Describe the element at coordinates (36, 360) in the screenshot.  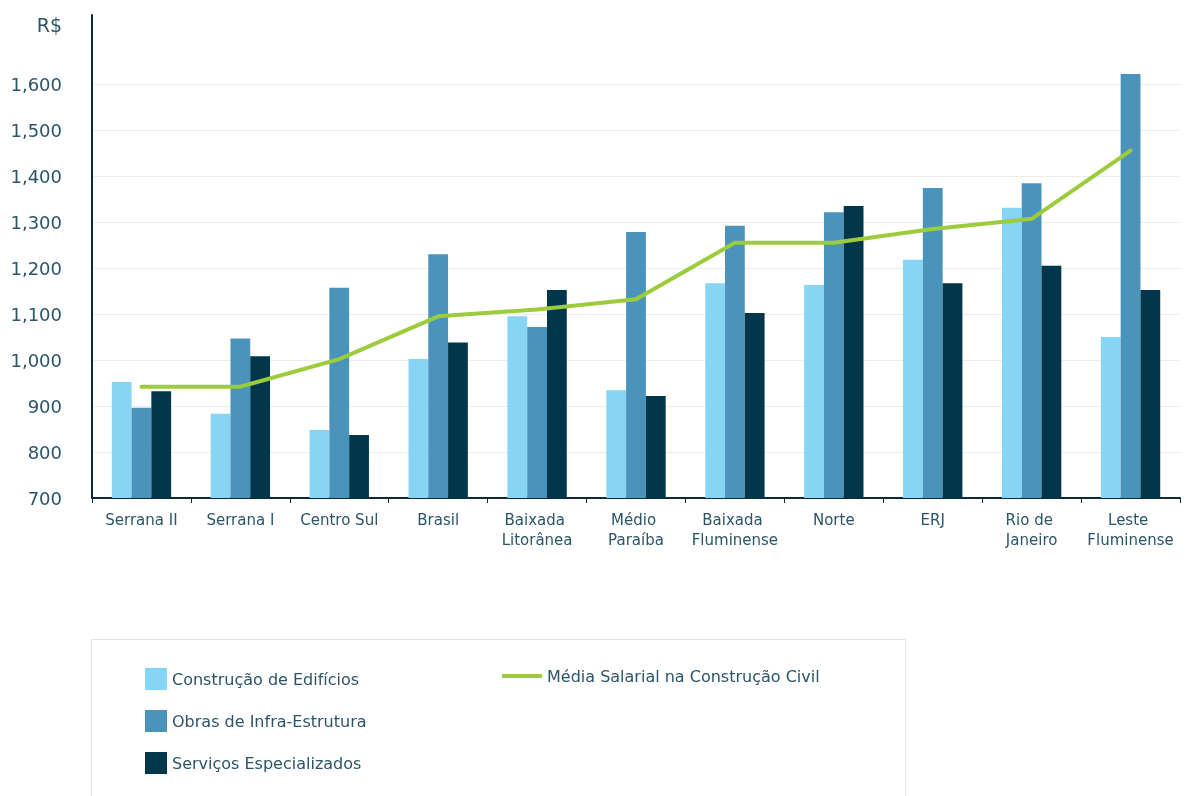
I see `y-tick-label: 1,000` at that location.